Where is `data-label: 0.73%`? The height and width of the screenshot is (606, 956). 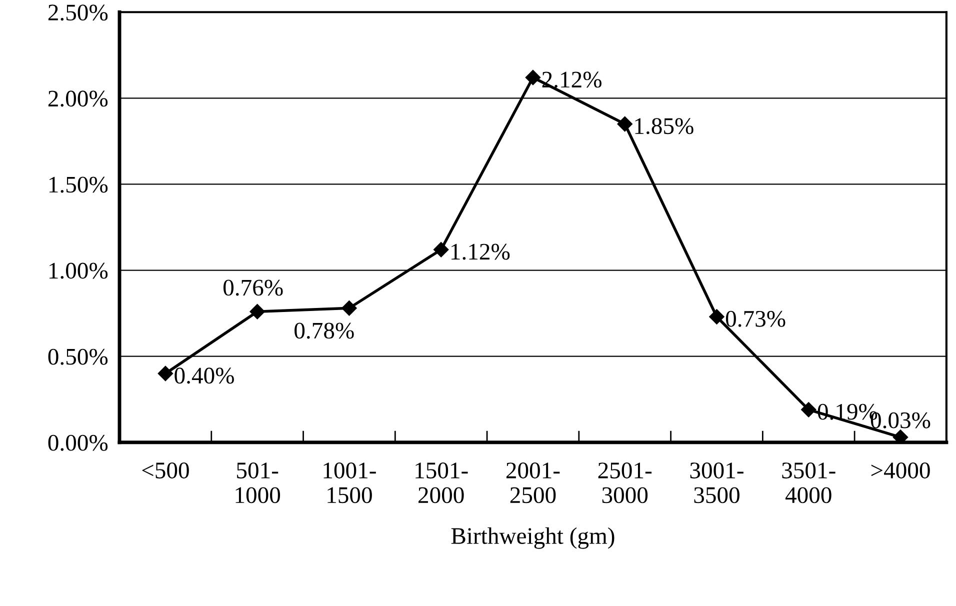 data-label: 0.73% is located at coordinates (756, 318).